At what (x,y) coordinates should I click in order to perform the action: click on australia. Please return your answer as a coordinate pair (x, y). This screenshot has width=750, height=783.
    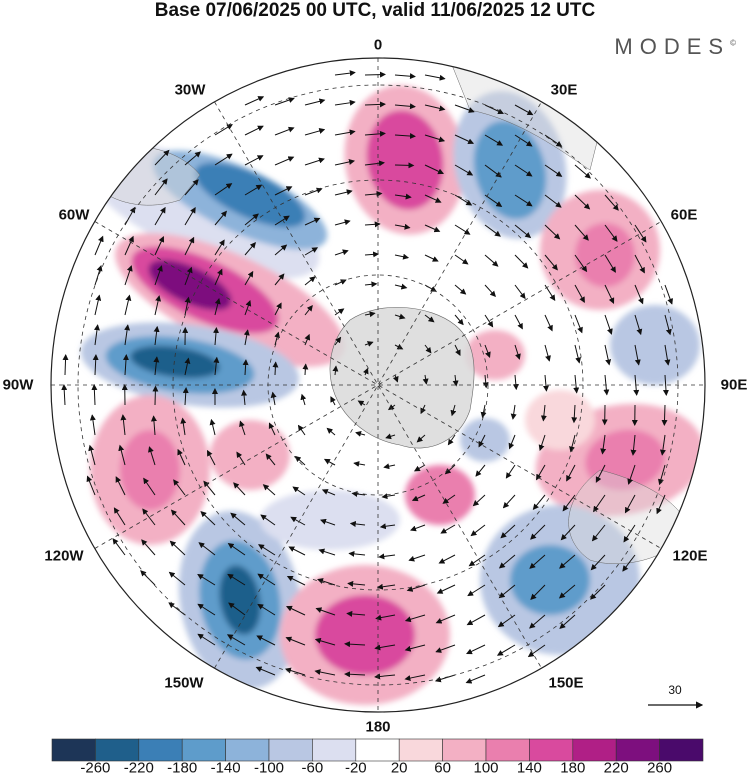
    Looking at the image, I should click on (629, 516).